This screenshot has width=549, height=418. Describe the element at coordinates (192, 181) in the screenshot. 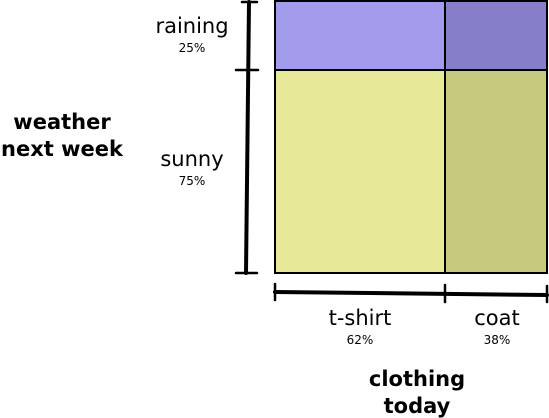

I see `y-category-sunny-share: 75%` at that location.